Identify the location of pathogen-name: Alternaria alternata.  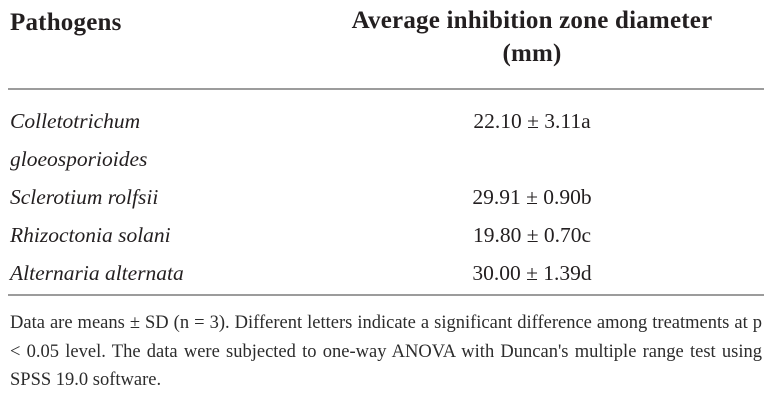
(97, 273).